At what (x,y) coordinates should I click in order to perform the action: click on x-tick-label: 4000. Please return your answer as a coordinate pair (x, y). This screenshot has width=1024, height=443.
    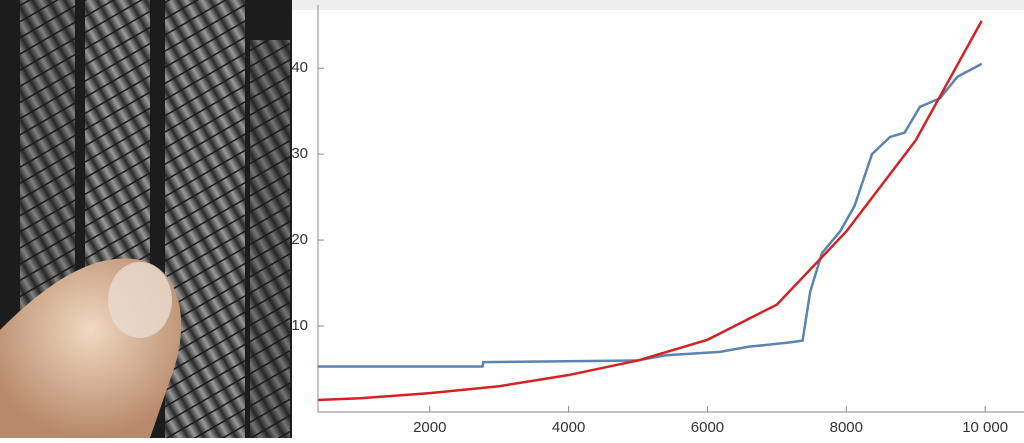
    Looking at the image, I should click on (568, 427).